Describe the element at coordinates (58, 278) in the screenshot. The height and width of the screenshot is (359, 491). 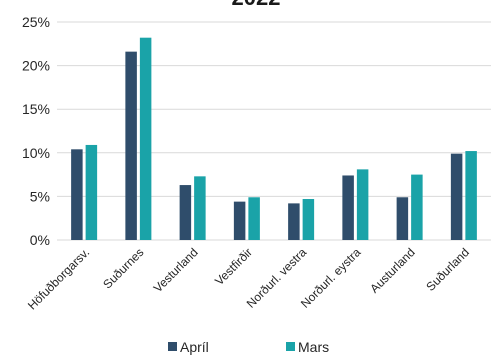
I see `x-tick-label: Höfuðborgarsv.` at that location.